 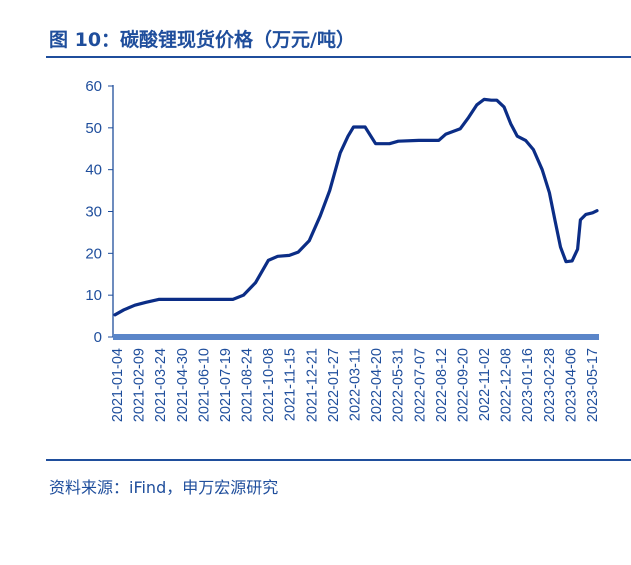 What do you see at coordinates (161, 385) in the screenshot?
I see `x-tick-label: 2021-03-24` at bounding box center [161, 385].